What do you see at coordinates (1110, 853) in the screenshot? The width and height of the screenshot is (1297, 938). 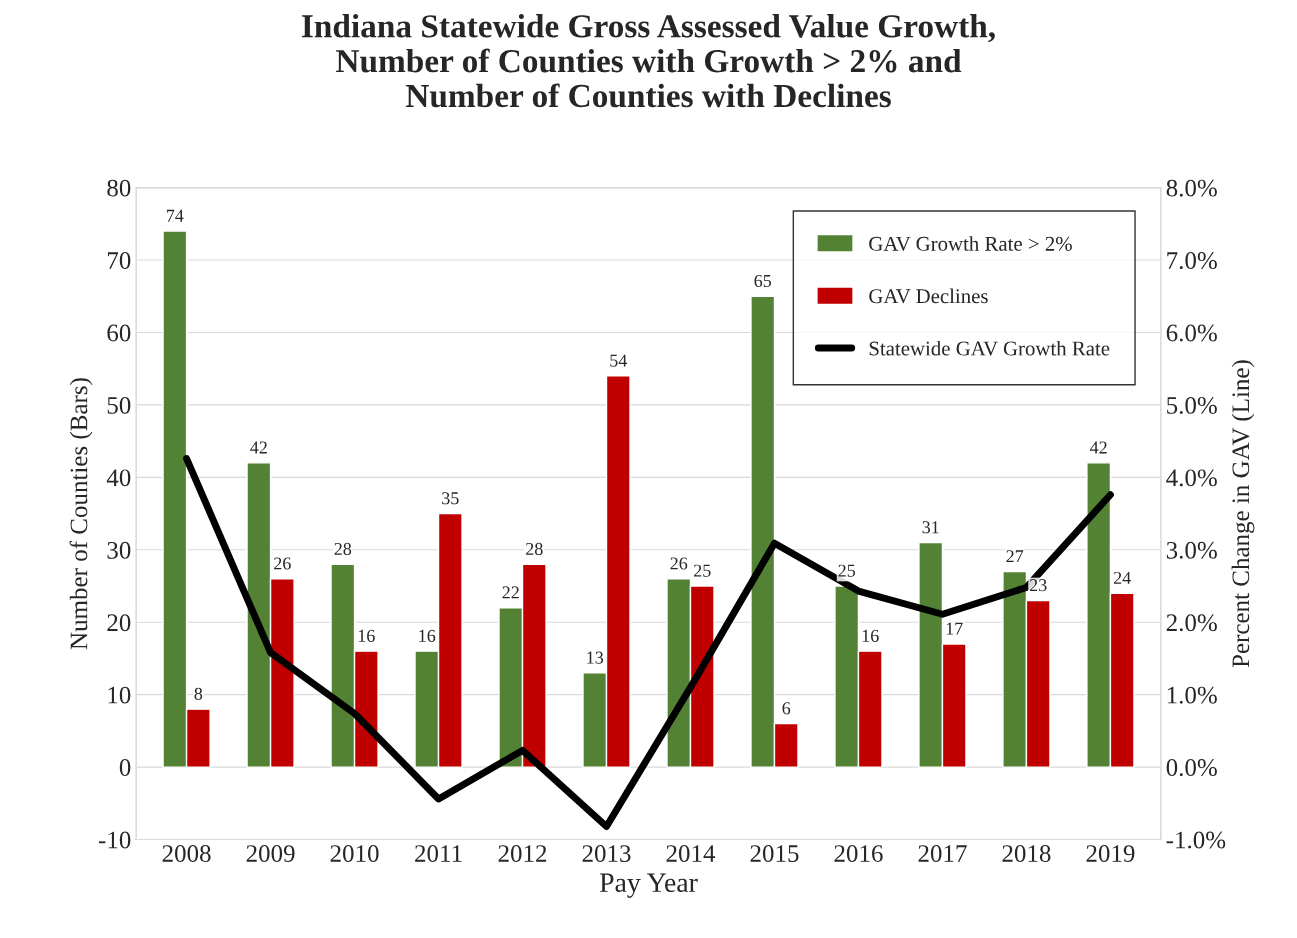 I see `x-tick-label: 2019` at bounding box center [1110, 853].